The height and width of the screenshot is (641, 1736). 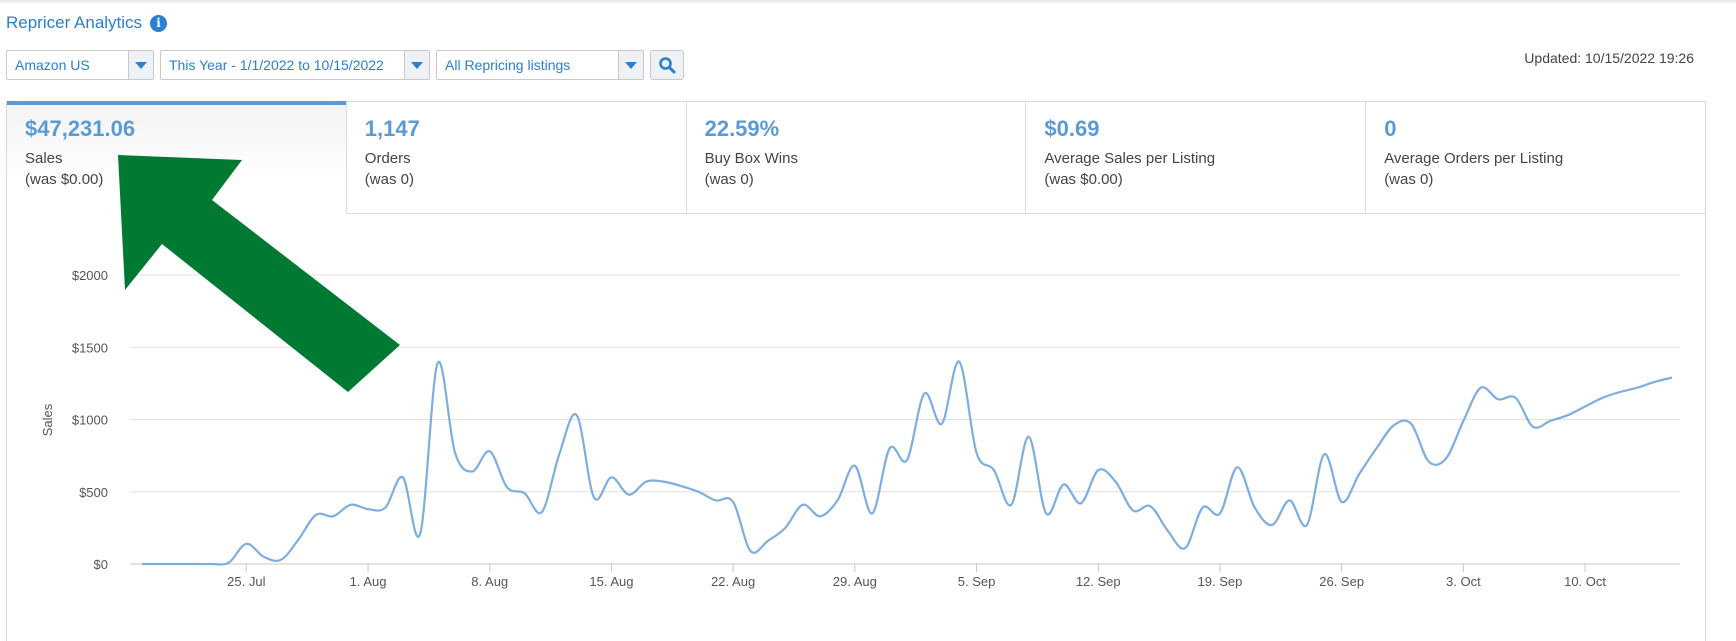 I want to click on updated-timestamp: Updated: 10/15/2022 19:26, so click(x=1609, y=58).